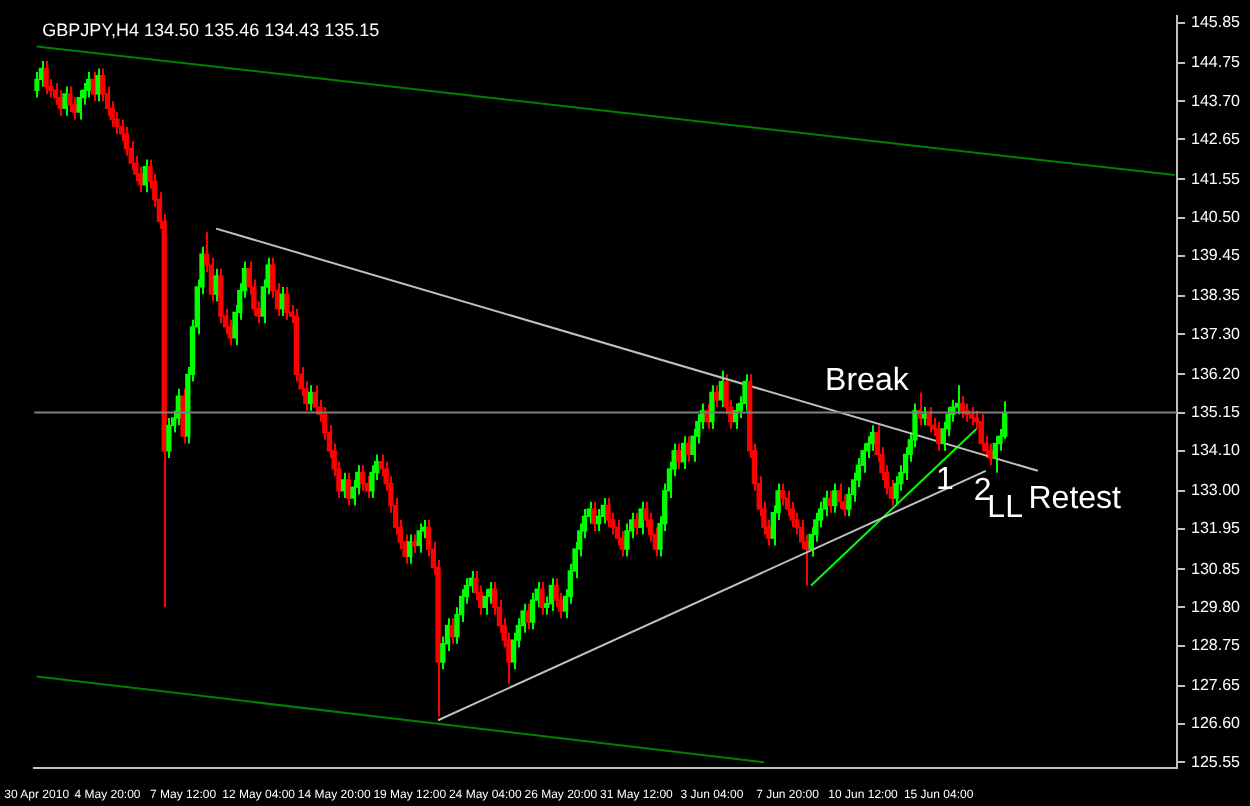 This screenshot has width=1250, height=806. I want to click on annotation: Break, so click(868, 380).